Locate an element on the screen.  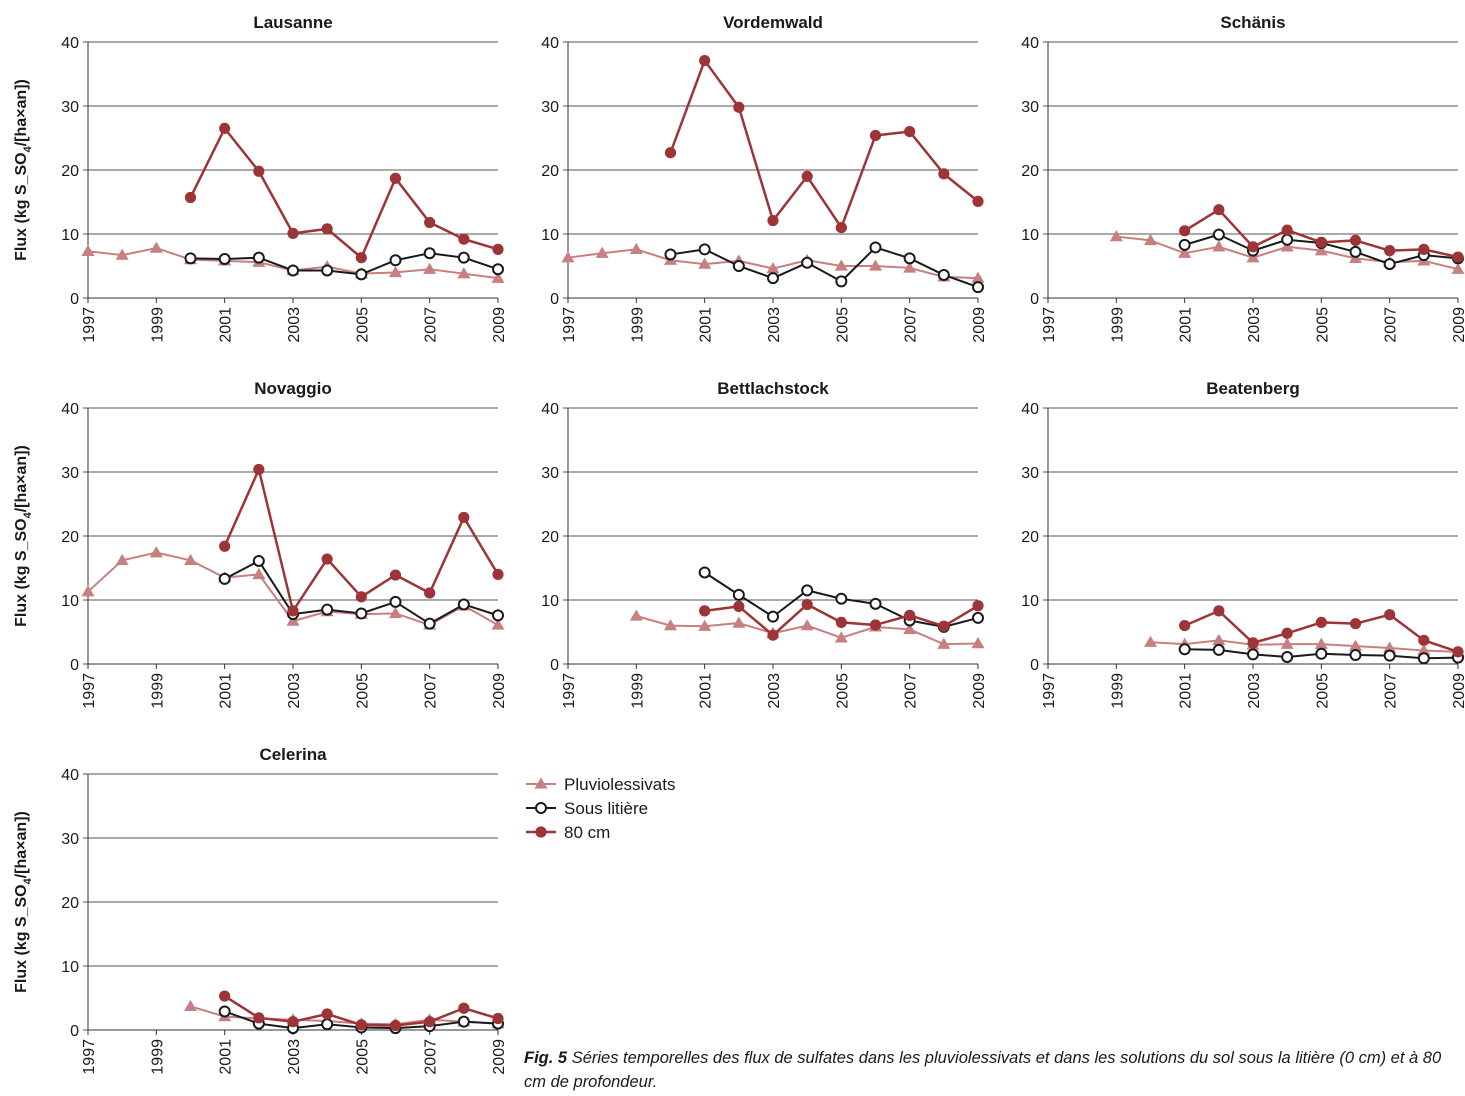
series-line-cm80 is located at coordinates (824, 144).